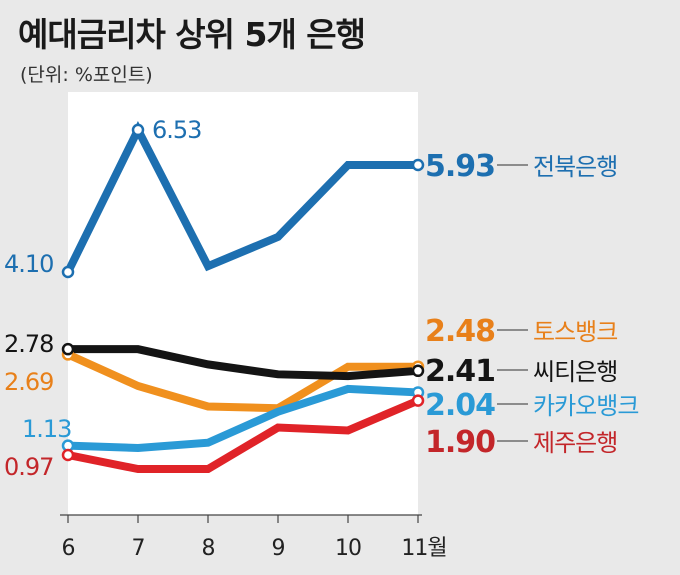  Describe the element at coordinates (460, 166) in the screenshot. I see `end-value-label: 5.93` at that location.